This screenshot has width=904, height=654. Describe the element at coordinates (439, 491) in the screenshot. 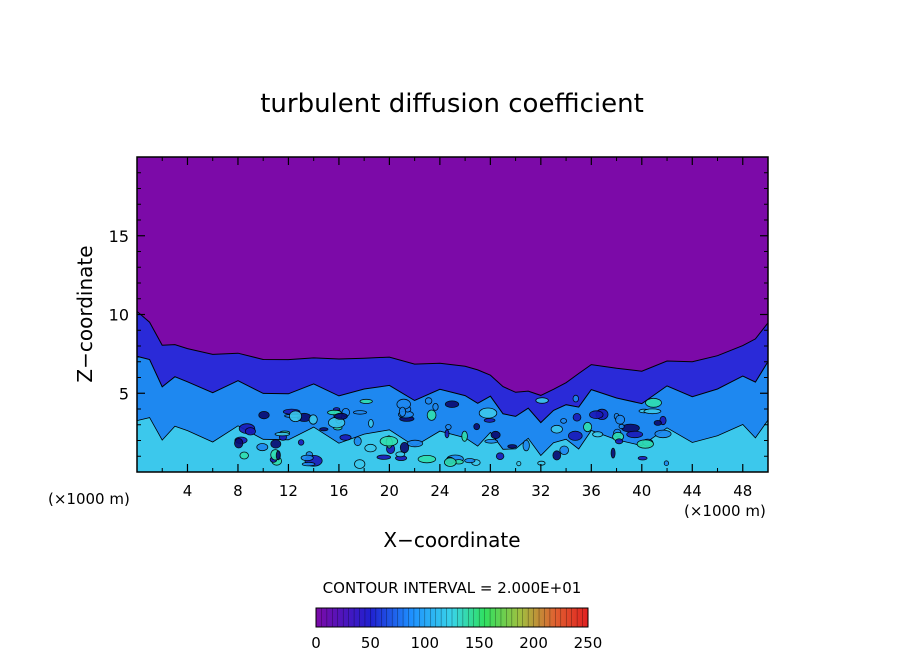

I see `x-tick-label: 24` at that location.